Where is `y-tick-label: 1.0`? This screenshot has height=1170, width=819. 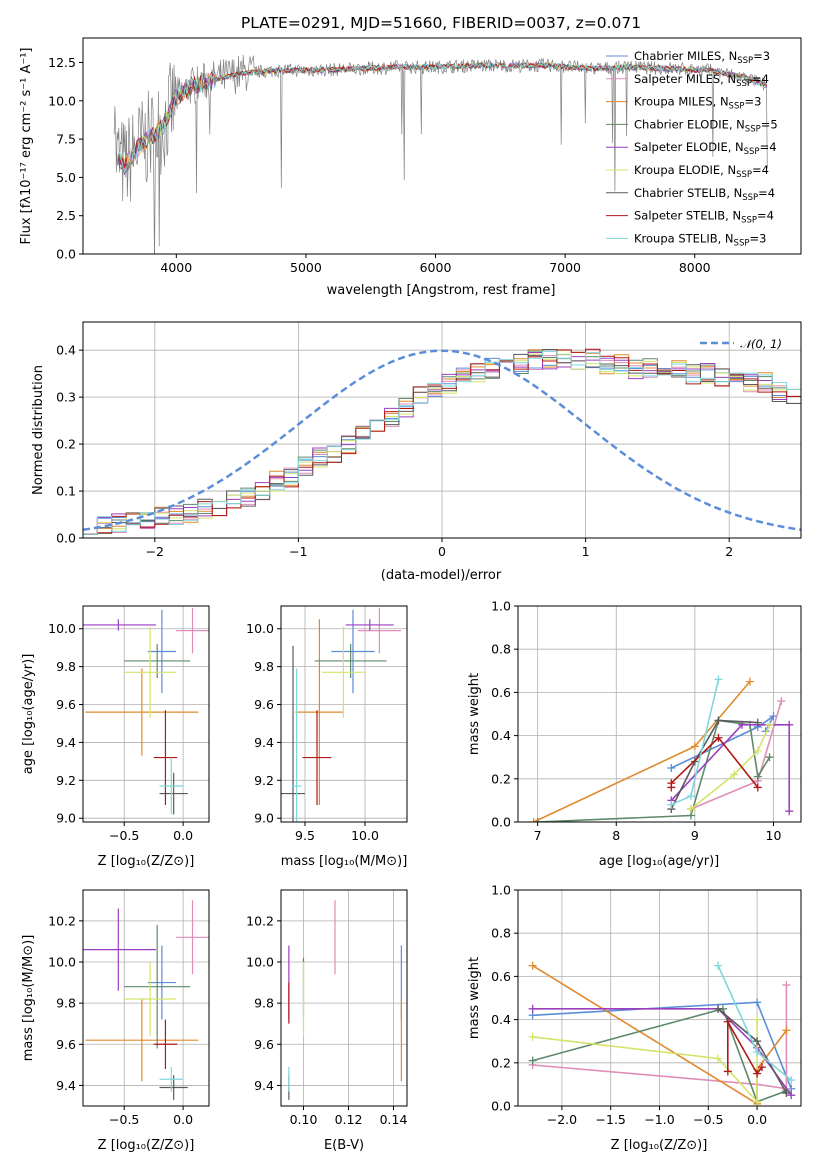
y-tick-label: 1.0 is located at coordinates (501, 890).